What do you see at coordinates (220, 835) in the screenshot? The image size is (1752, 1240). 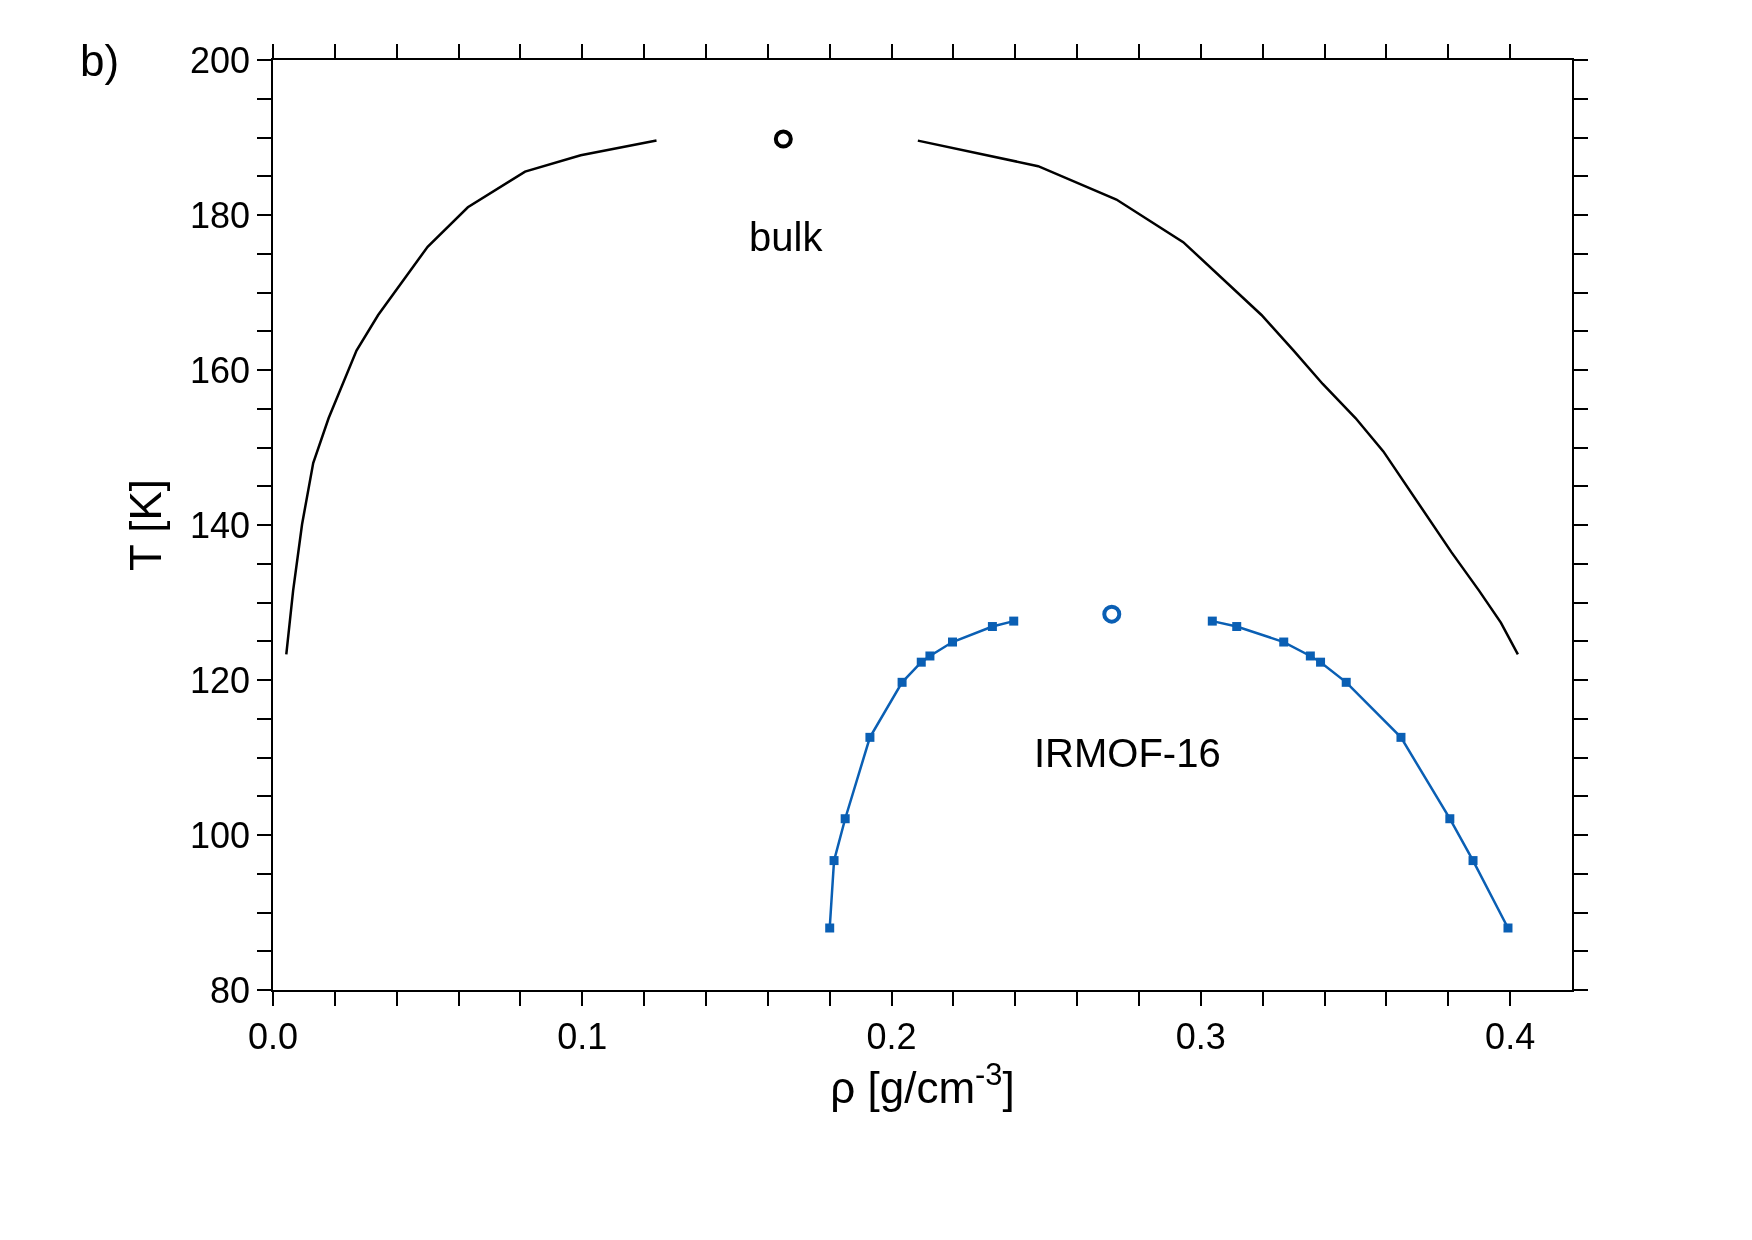 I see `y-tick-label: 100` at bounding box center [220, 835].